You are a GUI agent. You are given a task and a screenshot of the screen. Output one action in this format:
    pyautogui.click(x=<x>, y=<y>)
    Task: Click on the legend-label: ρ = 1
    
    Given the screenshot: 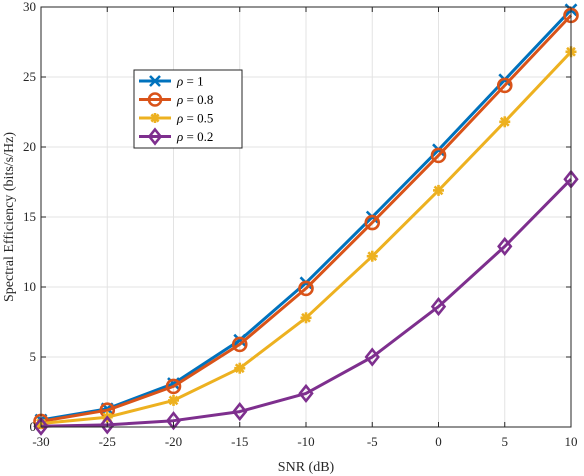 What is the action you would take?
    pyautogui.click(x=190, y=81)
    